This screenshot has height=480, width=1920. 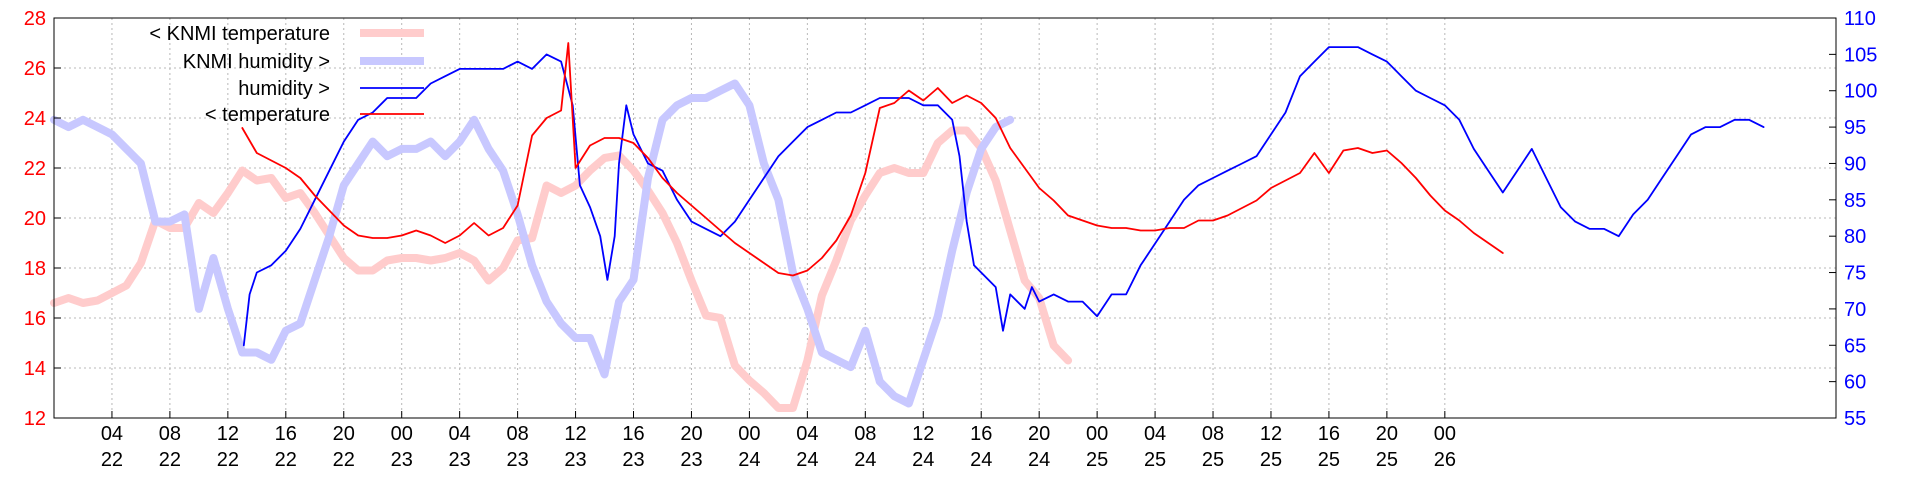 What do you see at coordinates (35, 419) in the screenshot?
I see `left-tick-label: 12` at bounding box center [35, 419].